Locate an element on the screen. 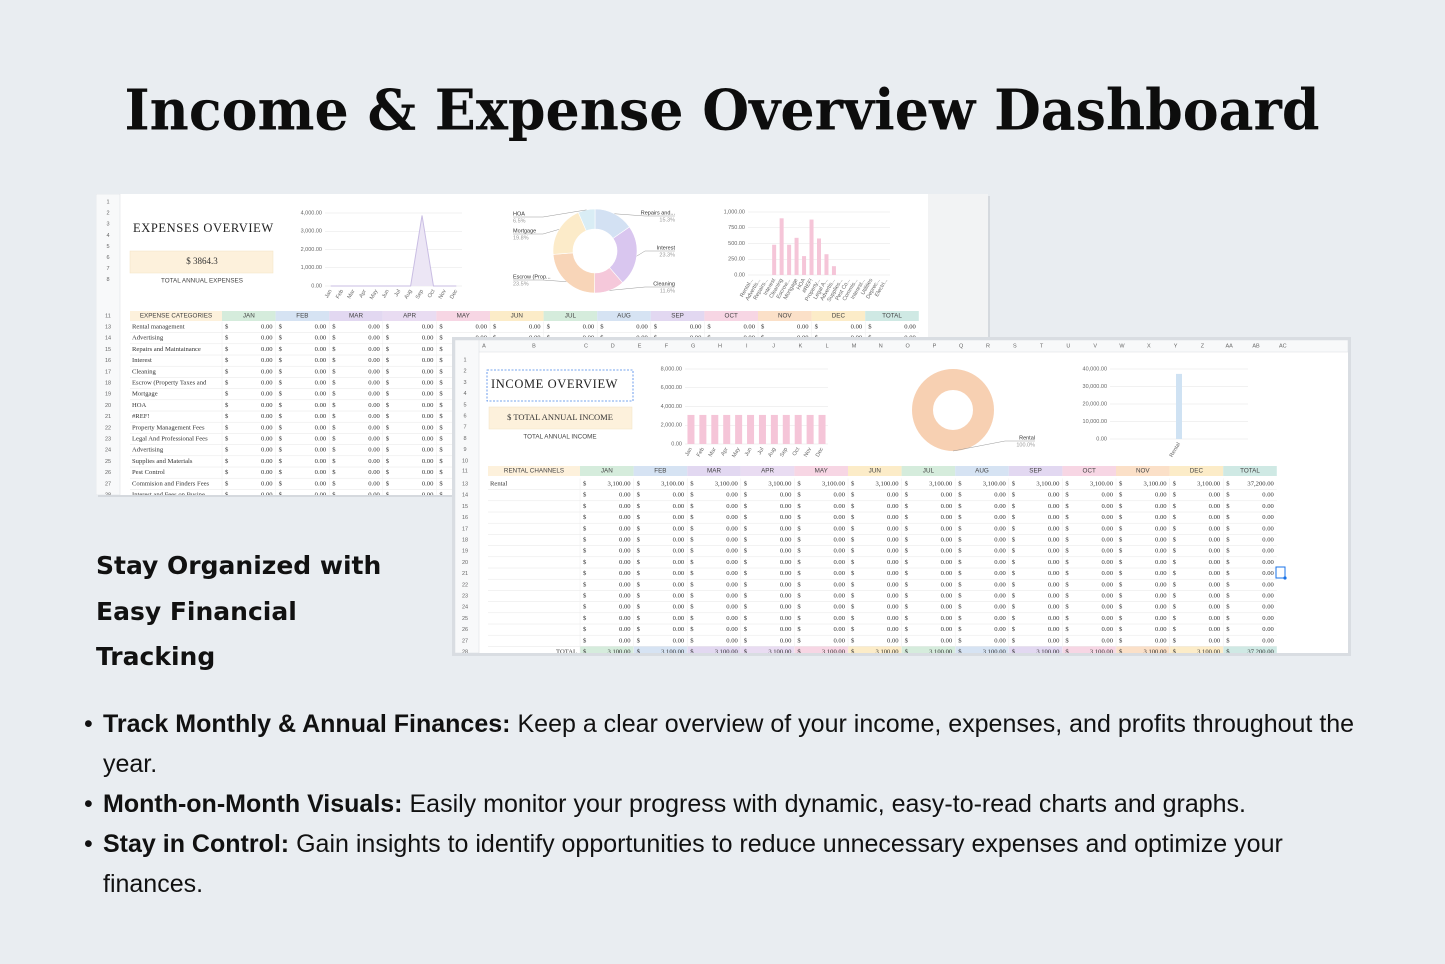 The image size is (1445, 964). cell-value: 3,100.00 is located at coordinates (1209, 484).